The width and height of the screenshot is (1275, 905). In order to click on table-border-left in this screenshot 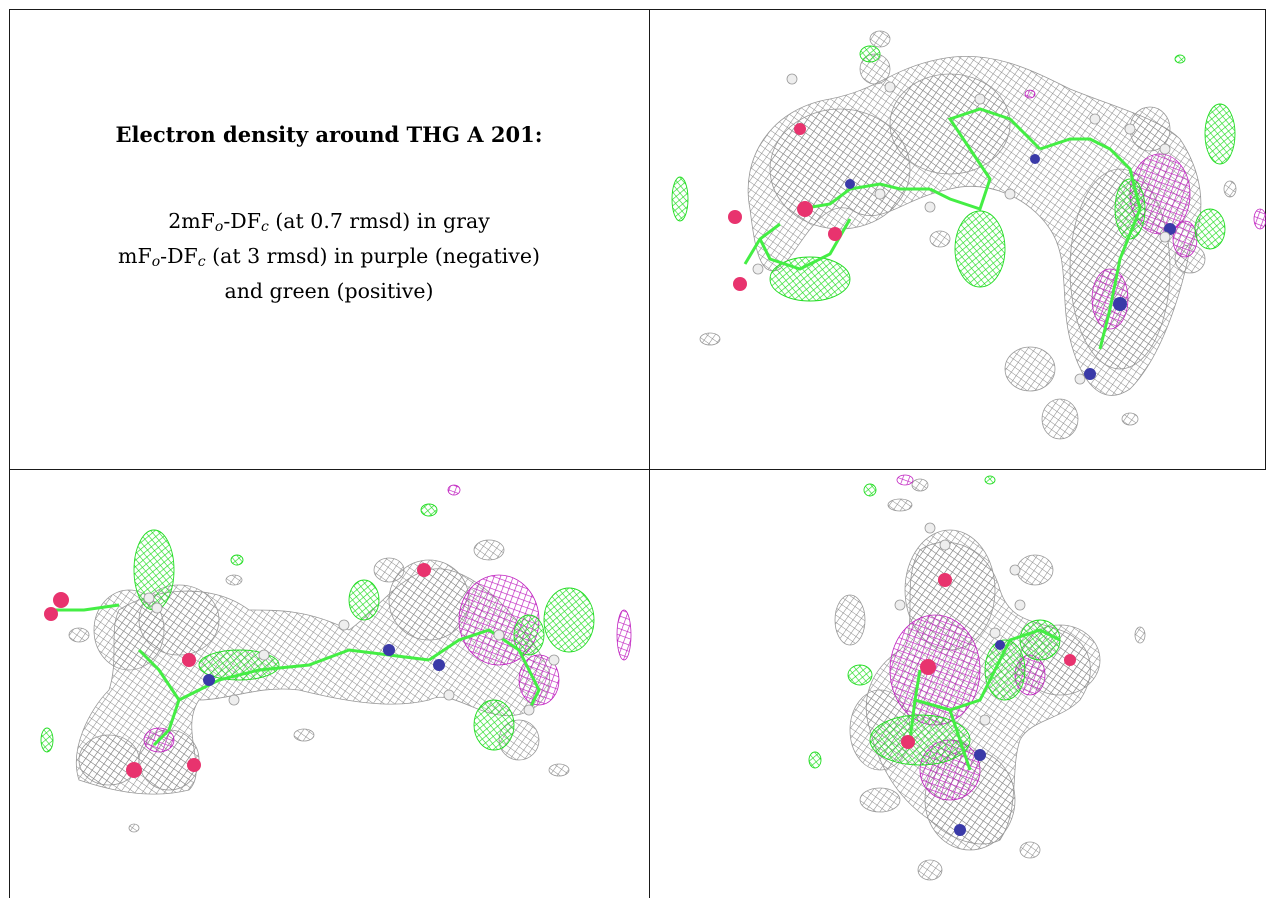, I will do `click(9, 453)`.